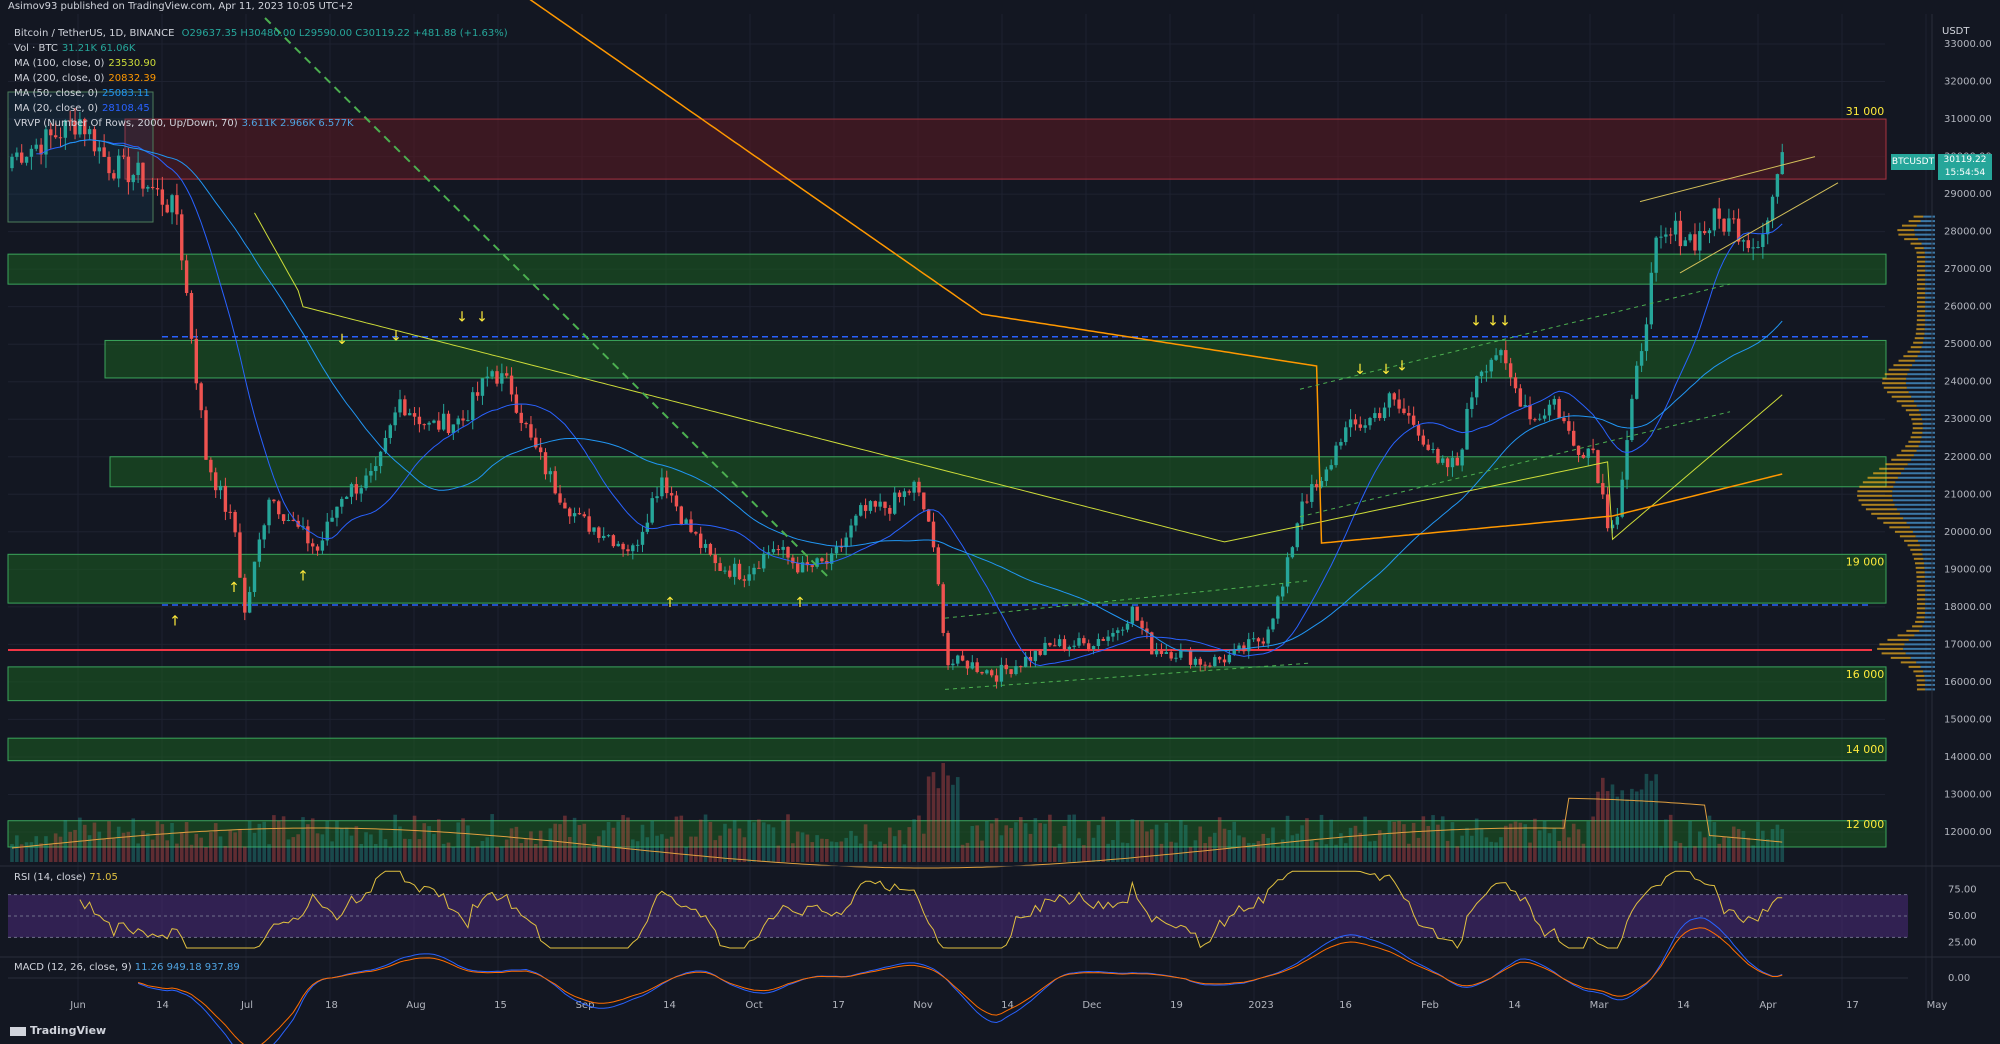  What do you see at coordinates (58, 1030) in the screenshot?
I see `tradingview-footer: TradingView` at bounding box center [58, 1030].